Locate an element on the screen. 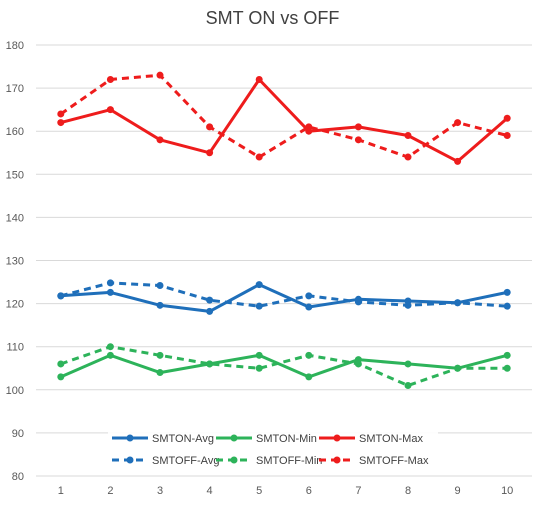 The height and width of the screenshot is (506, 545). legend-item: SMTON-Avg is located at coordinates (163, 439).